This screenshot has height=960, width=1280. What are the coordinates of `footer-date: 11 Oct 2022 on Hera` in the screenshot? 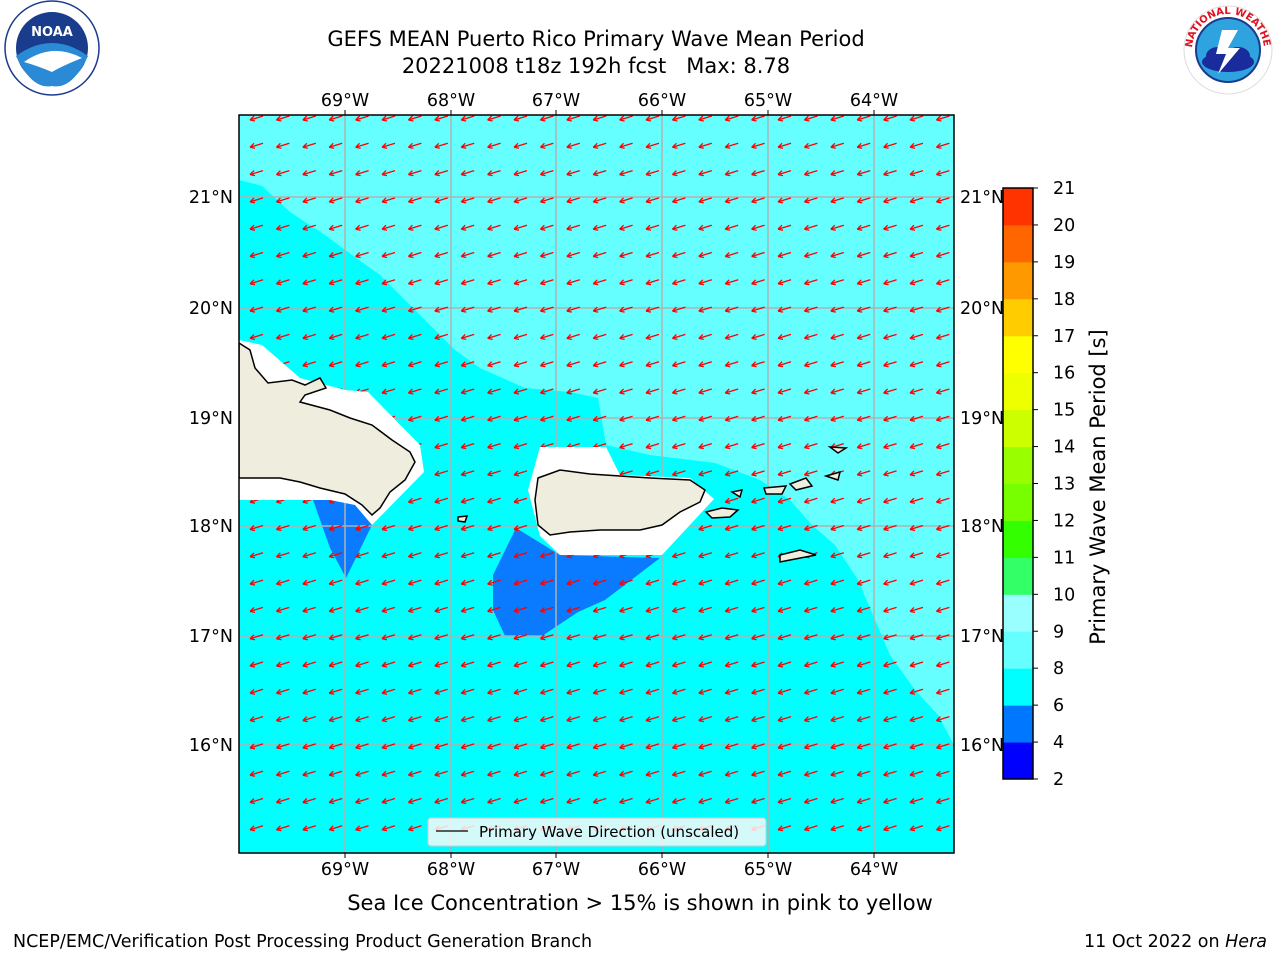 It's located at (1175, 942).